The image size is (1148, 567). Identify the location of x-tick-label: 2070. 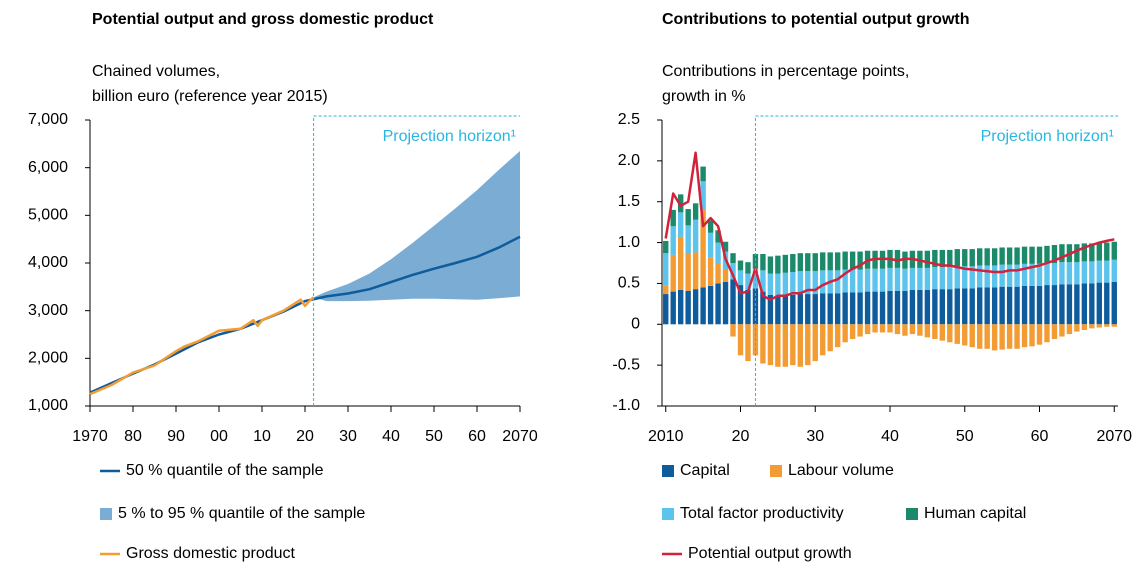
(1114, 436).